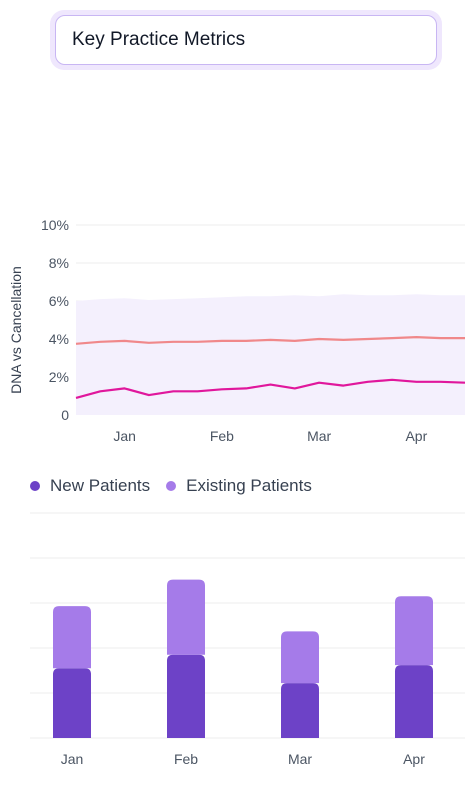 The image size is (465, 792). What do you see at coordinates (55, 225) in the screenshot?
I see `y-tick-label: 10%` at bounding box center [55, 225].